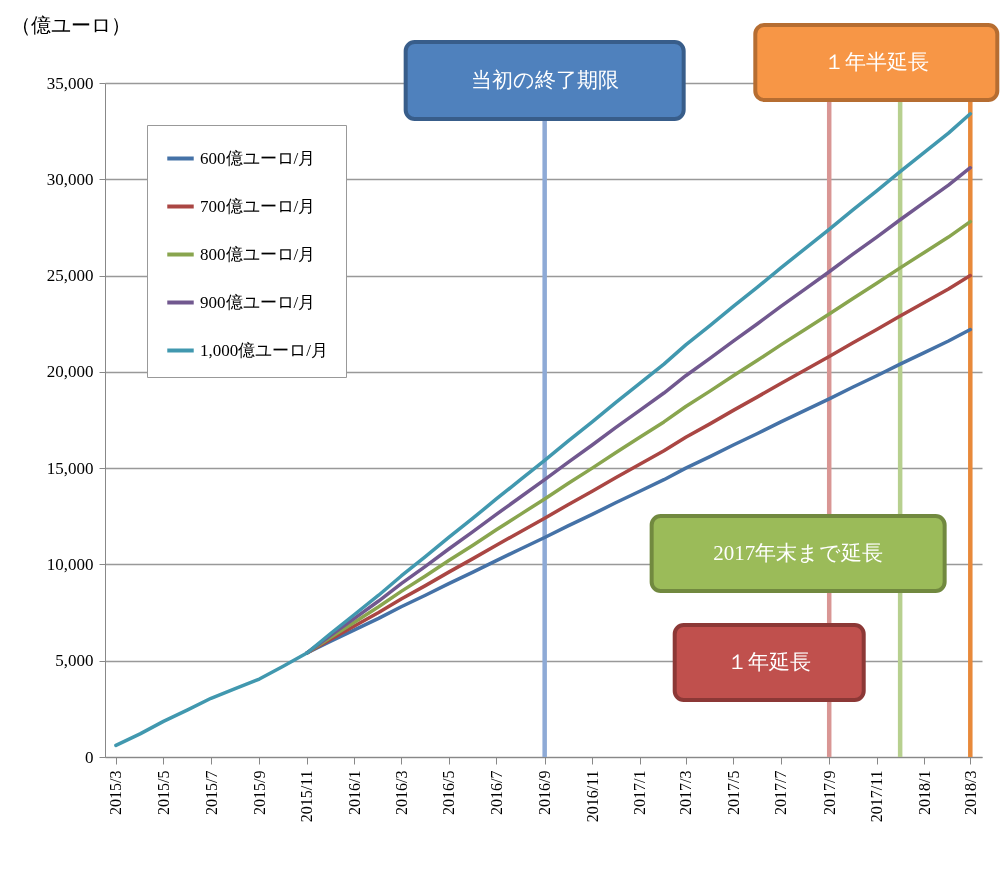 The height and width of the screenshot is (869, 1007). Describe the element at coordinates (70, 372) in the screenshot. I see `y-tick-label: 20,000` at that location.